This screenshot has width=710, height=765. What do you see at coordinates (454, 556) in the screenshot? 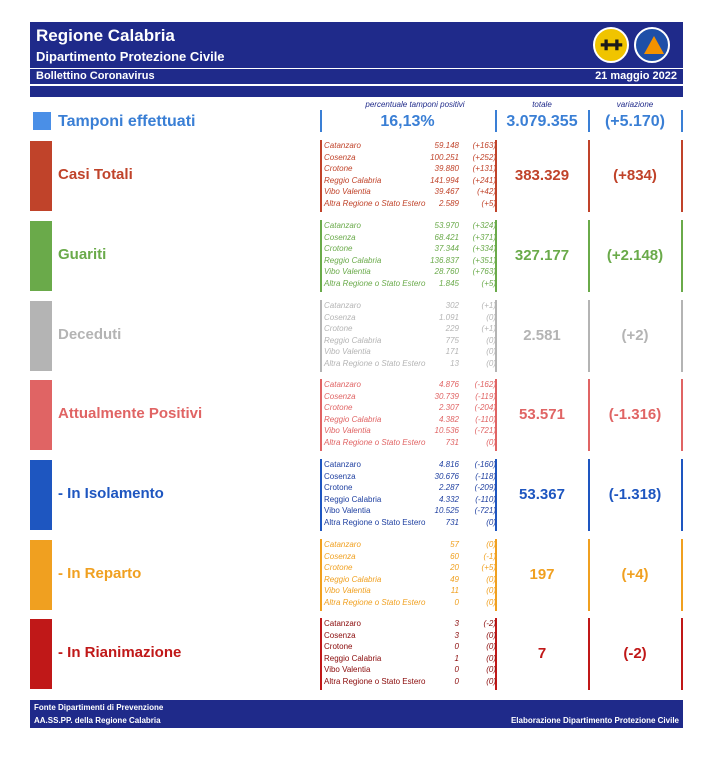
I see `province-value: 60` at bounding box center [454, 556].